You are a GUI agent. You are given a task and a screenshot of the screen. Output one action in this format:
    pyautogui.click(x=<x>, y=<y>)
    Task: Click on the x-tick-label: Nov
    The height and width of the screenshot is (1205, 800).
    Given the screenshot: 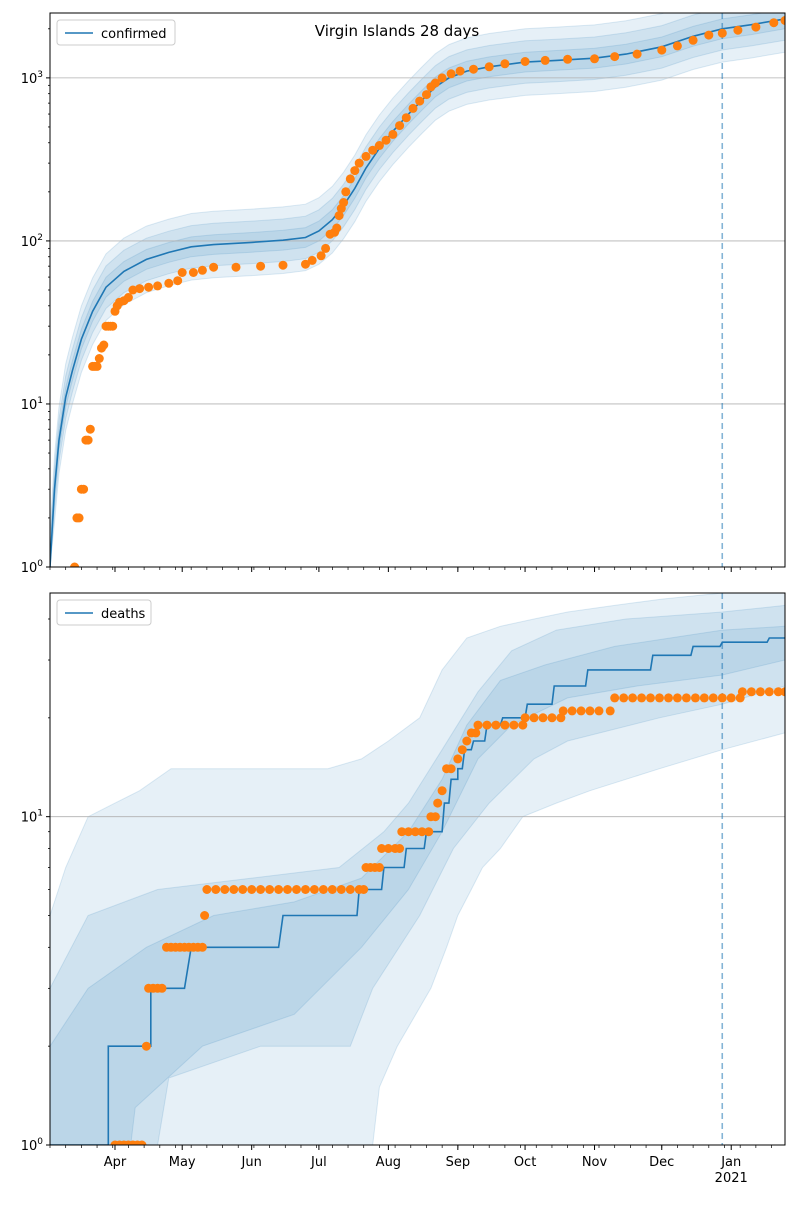 What is the action you would take?
    pyautogui.click(x=595, y=1162)
    